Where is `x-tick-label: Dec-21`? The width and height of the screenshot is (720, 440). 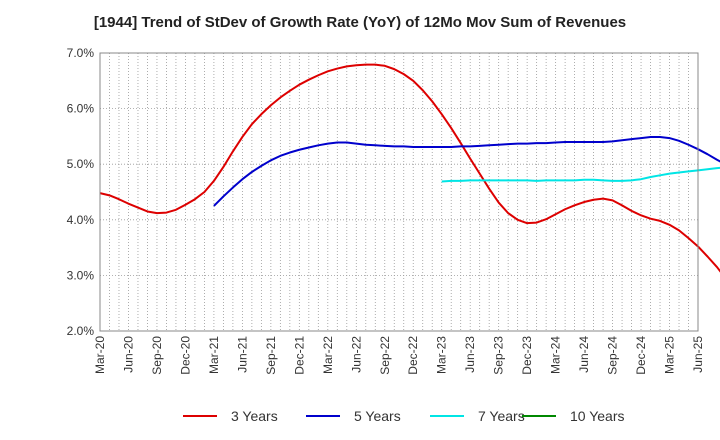
x-tick-label: Dec-21 is located at coordinates (299, 355).